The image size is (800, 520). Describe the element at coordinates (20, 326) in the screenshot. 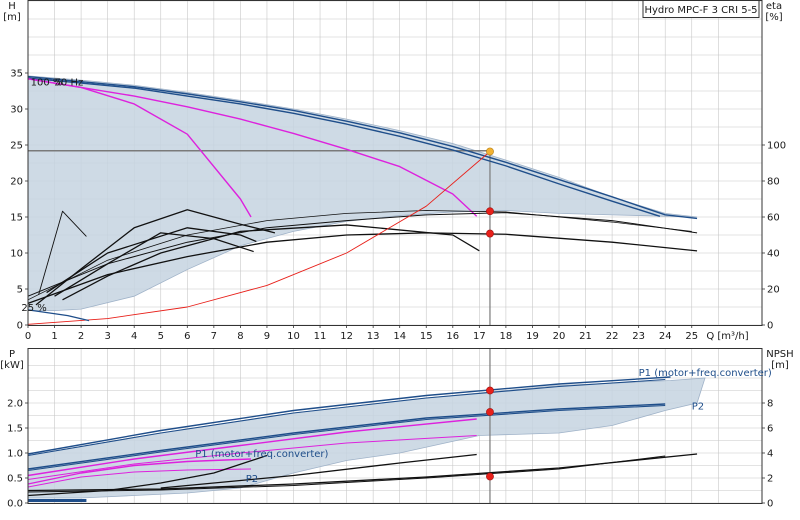

I see `head-eta-ytick-left-label: 0` at that location.